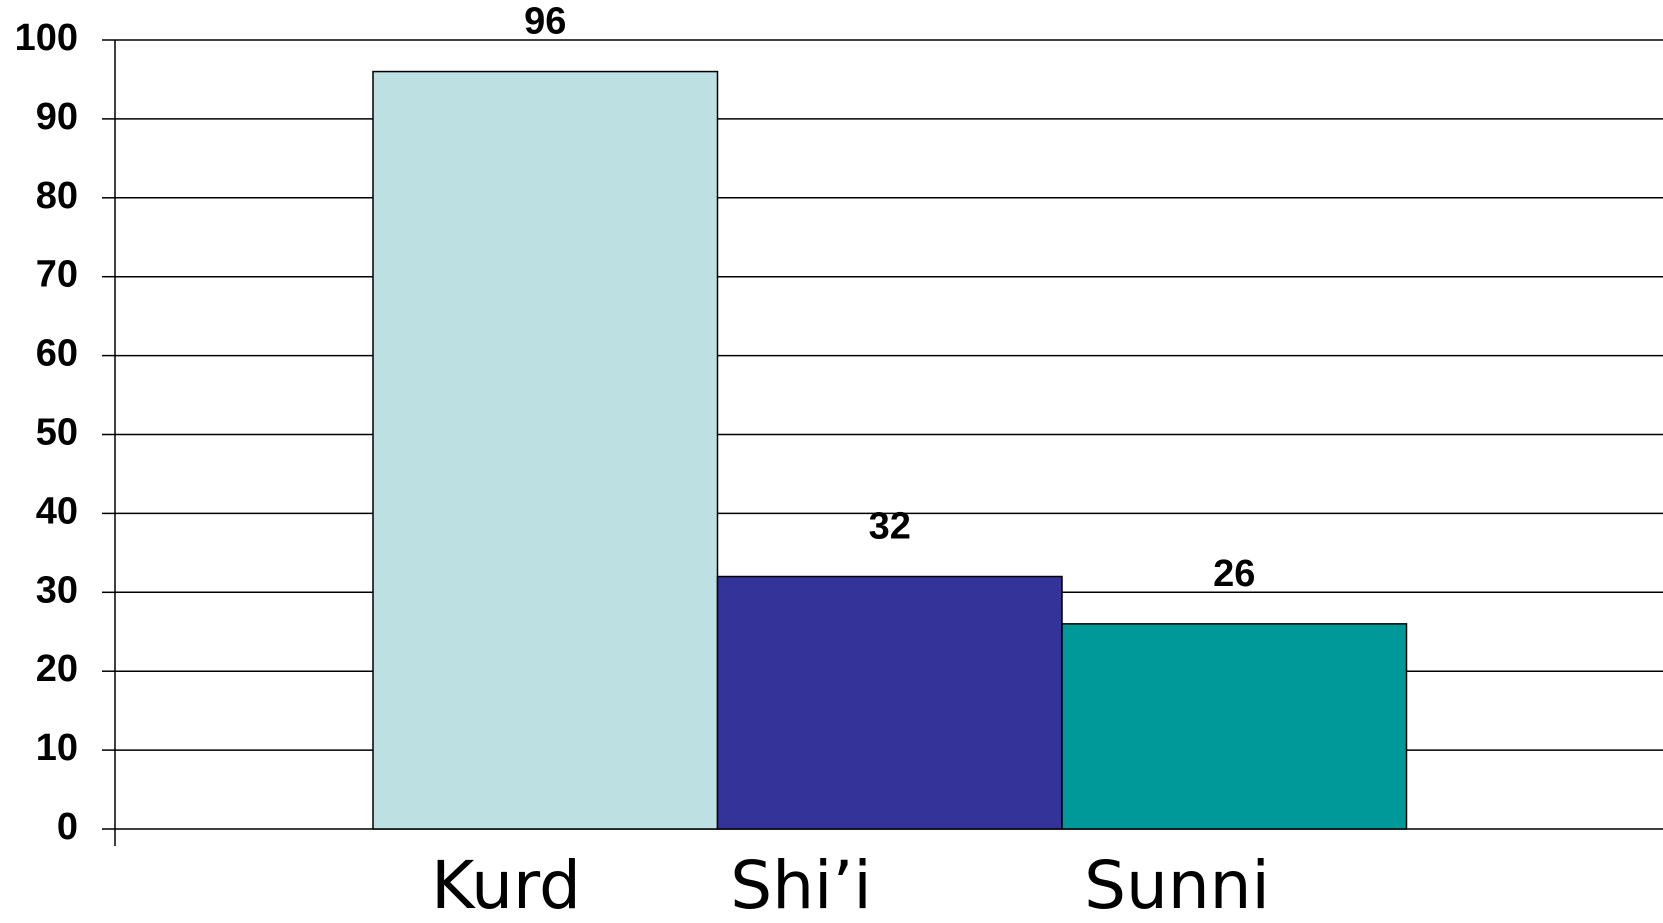 Image resolution: width=1663 pixels, height=923 pixels. What do you see at coordinates (57, 196) in the screenshot?
I see `y-tick-label: 80` at bounding box center [57, 196].